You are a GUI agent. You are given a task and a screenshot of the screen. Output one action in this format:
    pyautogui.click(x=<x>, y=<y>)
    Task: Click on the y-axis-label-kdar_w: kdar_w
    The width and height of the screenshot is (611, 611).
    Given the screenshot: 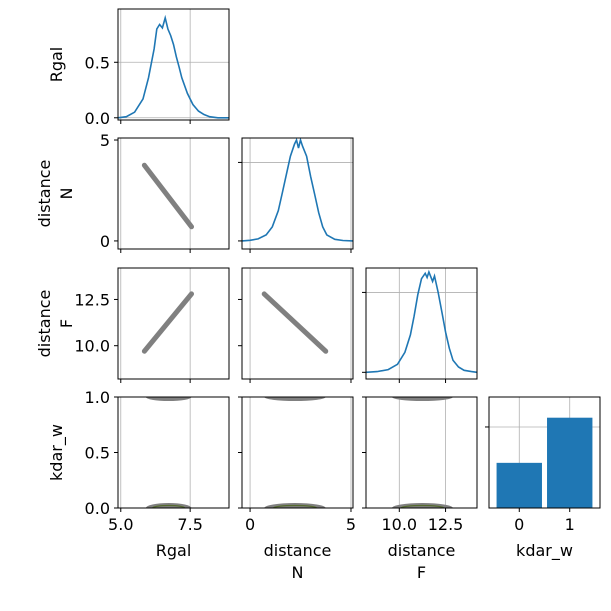 What is the action you would take?
    pyautogui.click(x=57, y=452)
    